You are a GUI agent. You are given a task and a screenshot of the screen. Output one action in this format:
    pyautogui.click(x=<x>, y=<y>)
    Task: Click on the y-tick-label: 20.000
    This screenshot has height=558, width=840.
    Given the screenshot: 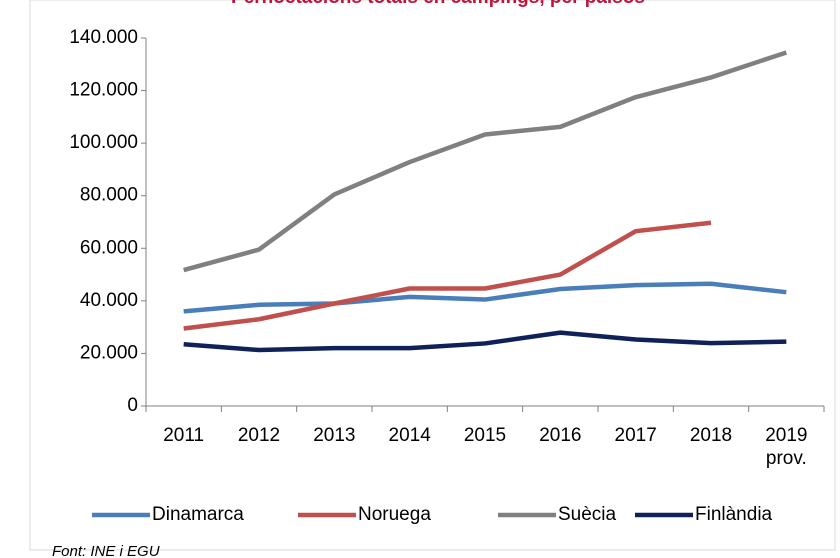 What is the action you would take?
    pyautogui.click(x=109, y=352)
    